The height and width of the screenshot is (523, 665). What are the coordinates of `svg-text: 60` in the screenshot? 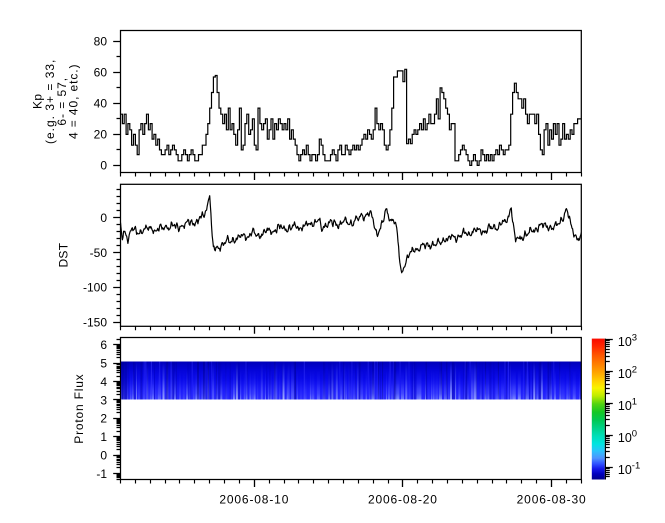 It's located at (101, 73).